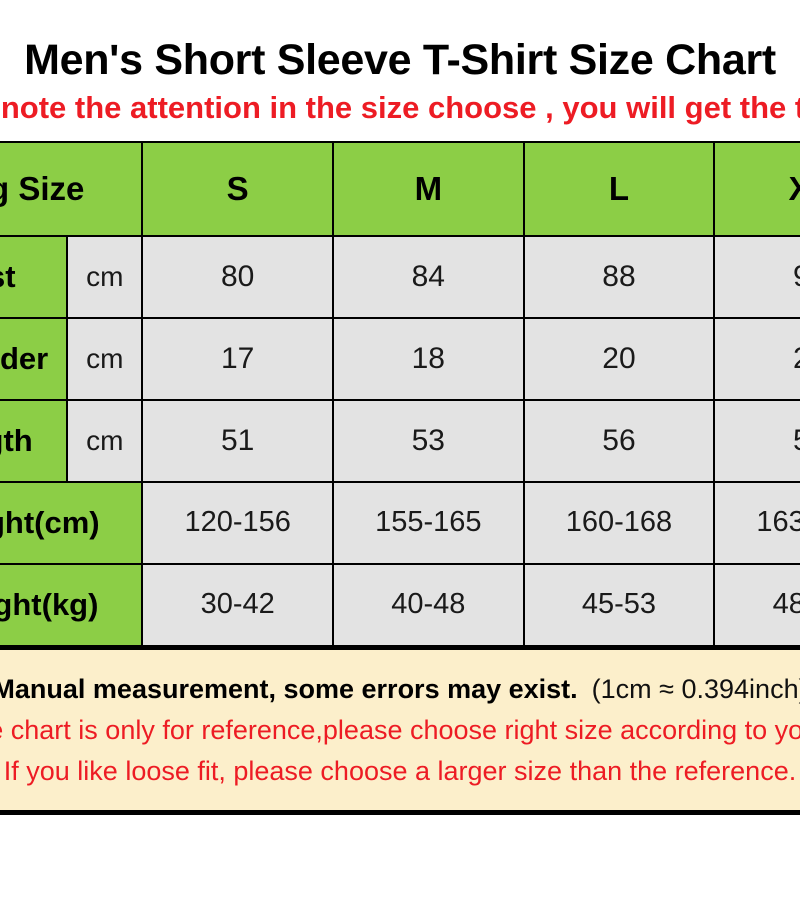 The height and width of the screenshot is (900, 800). What do you see at coordinates (237, 276) in the screenshot?
I see `cell-bust-s: 80` at bounding box center [237, 276].